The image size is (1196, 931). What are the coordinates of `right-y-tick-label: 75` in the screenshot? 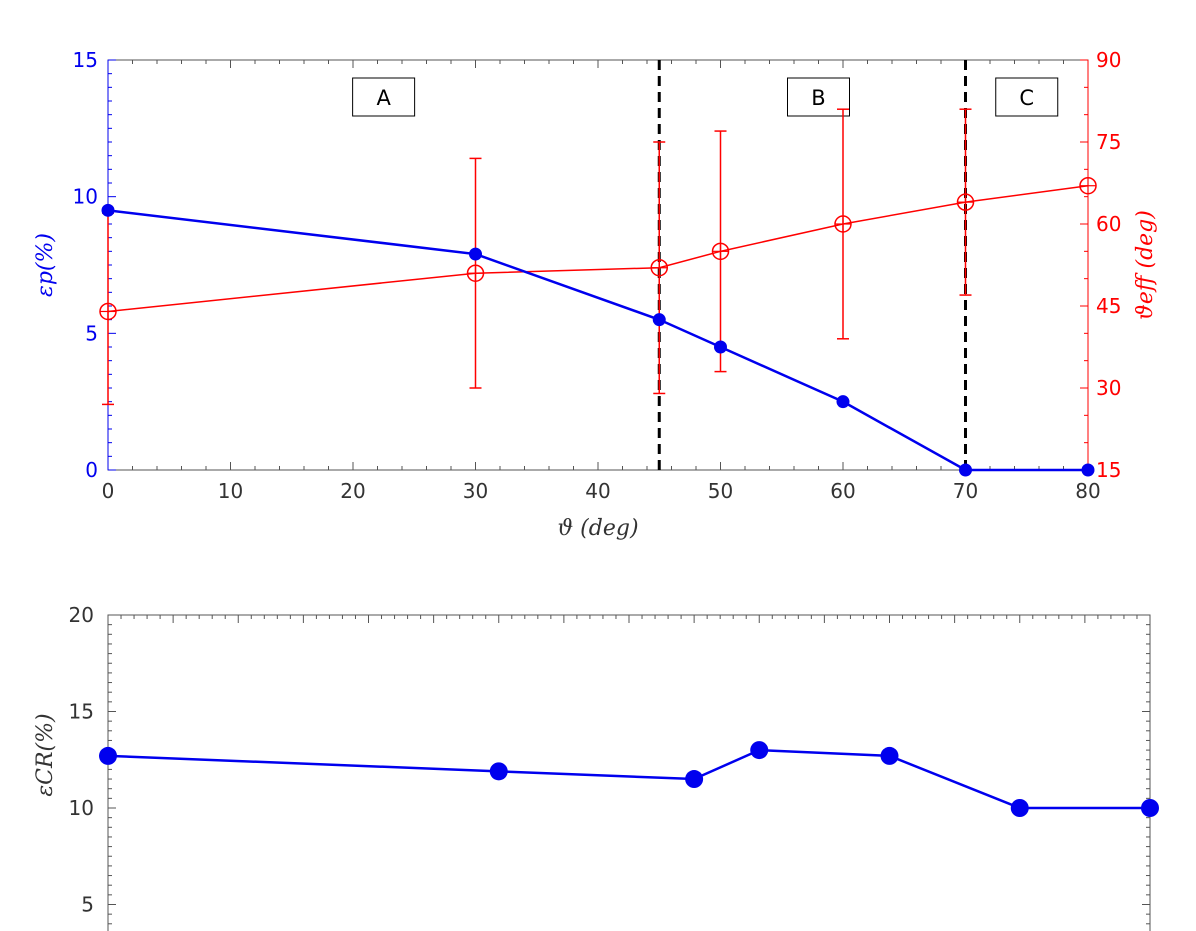 It's located at (1108, 142).